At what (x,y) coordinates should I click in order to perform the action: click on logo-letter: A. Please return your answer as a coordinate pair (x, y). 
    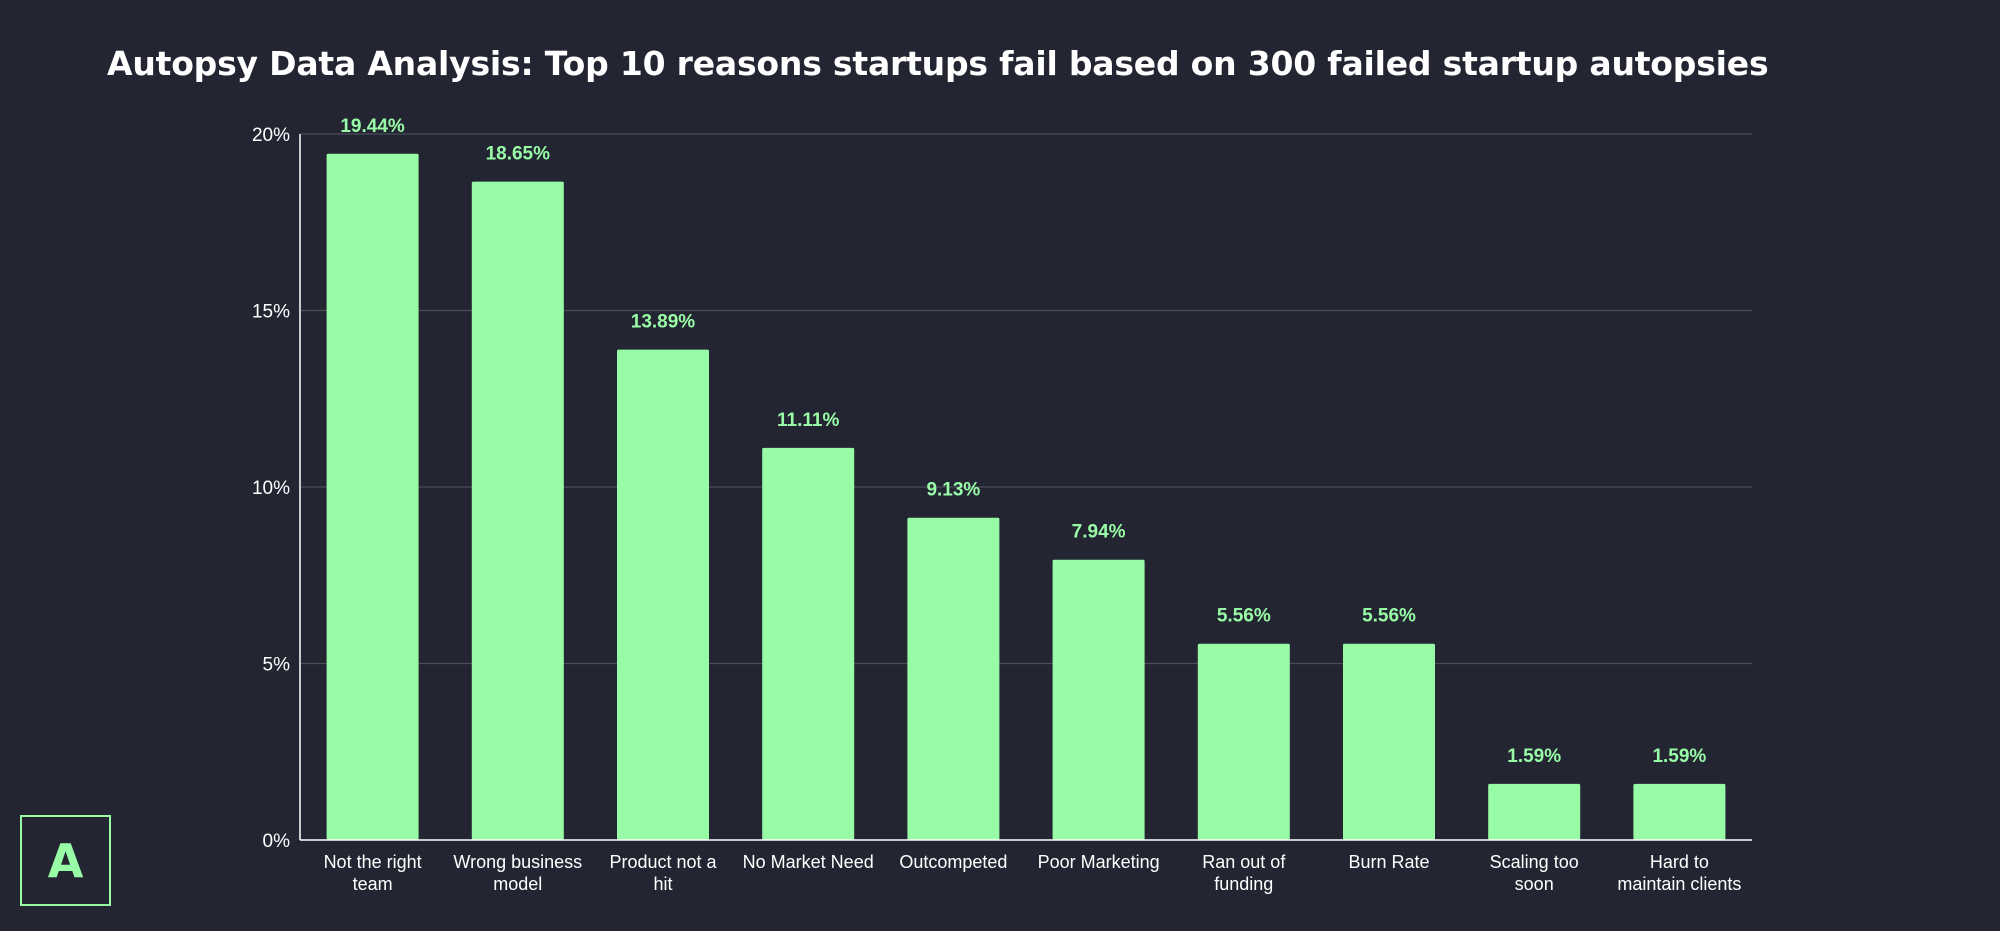
    Looking at the image, I should click on (65, 860).